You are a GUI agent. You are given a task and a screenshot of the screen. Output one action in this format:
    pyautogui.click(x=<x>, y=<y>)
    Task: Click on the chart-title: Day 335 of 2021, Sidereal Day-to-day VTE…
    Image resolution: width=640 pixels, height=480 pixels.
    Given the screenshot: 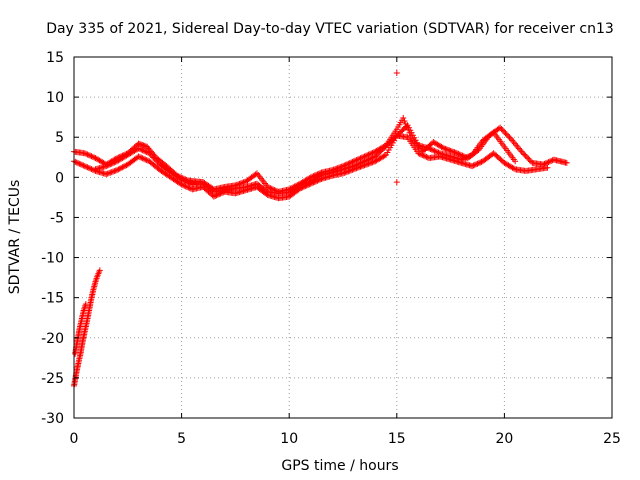 What is the action you would take?
    pyautogui.click(x=330, y=29)
    